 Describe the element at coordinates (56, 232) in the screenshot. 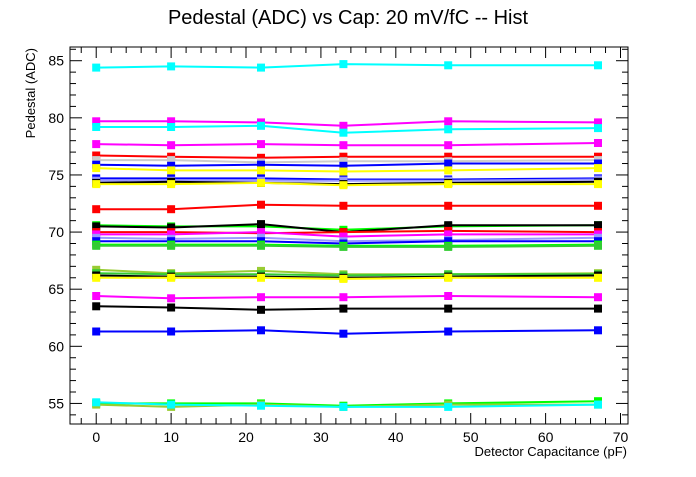

I see `y-tick-label: 70` at that location.